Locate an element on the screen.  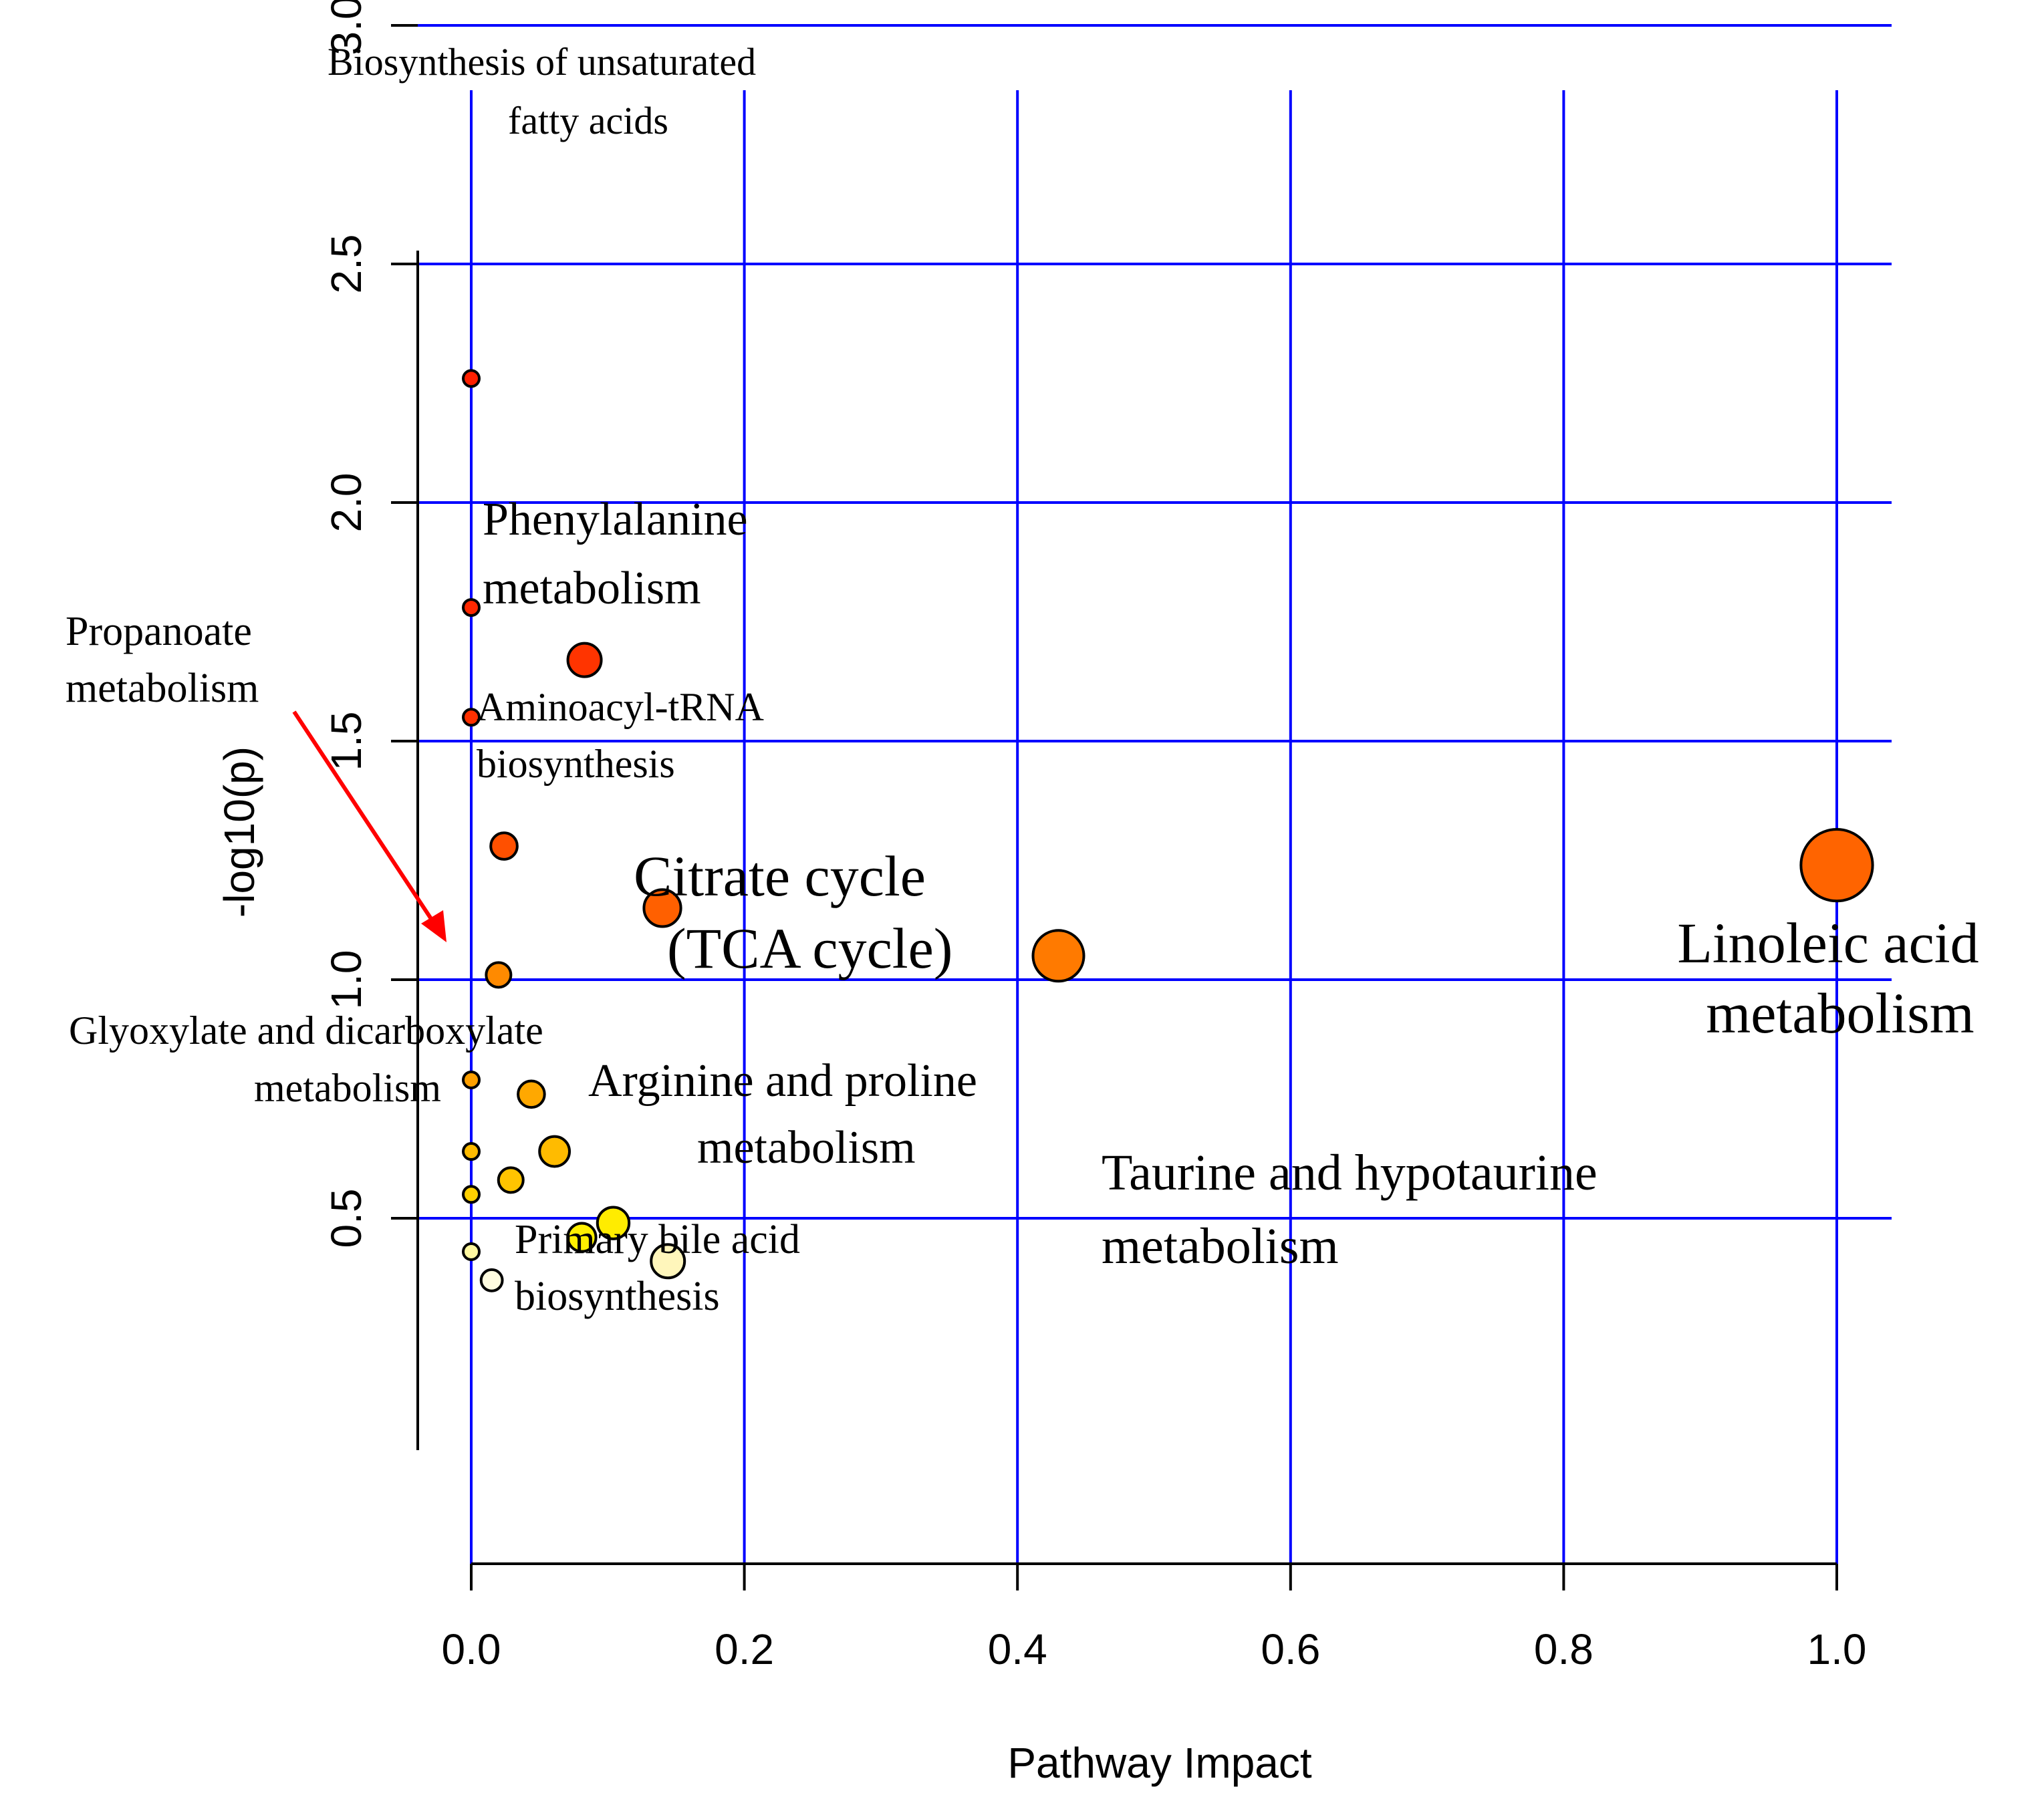
propanoate-arrow is located at coordinates (366, 820).